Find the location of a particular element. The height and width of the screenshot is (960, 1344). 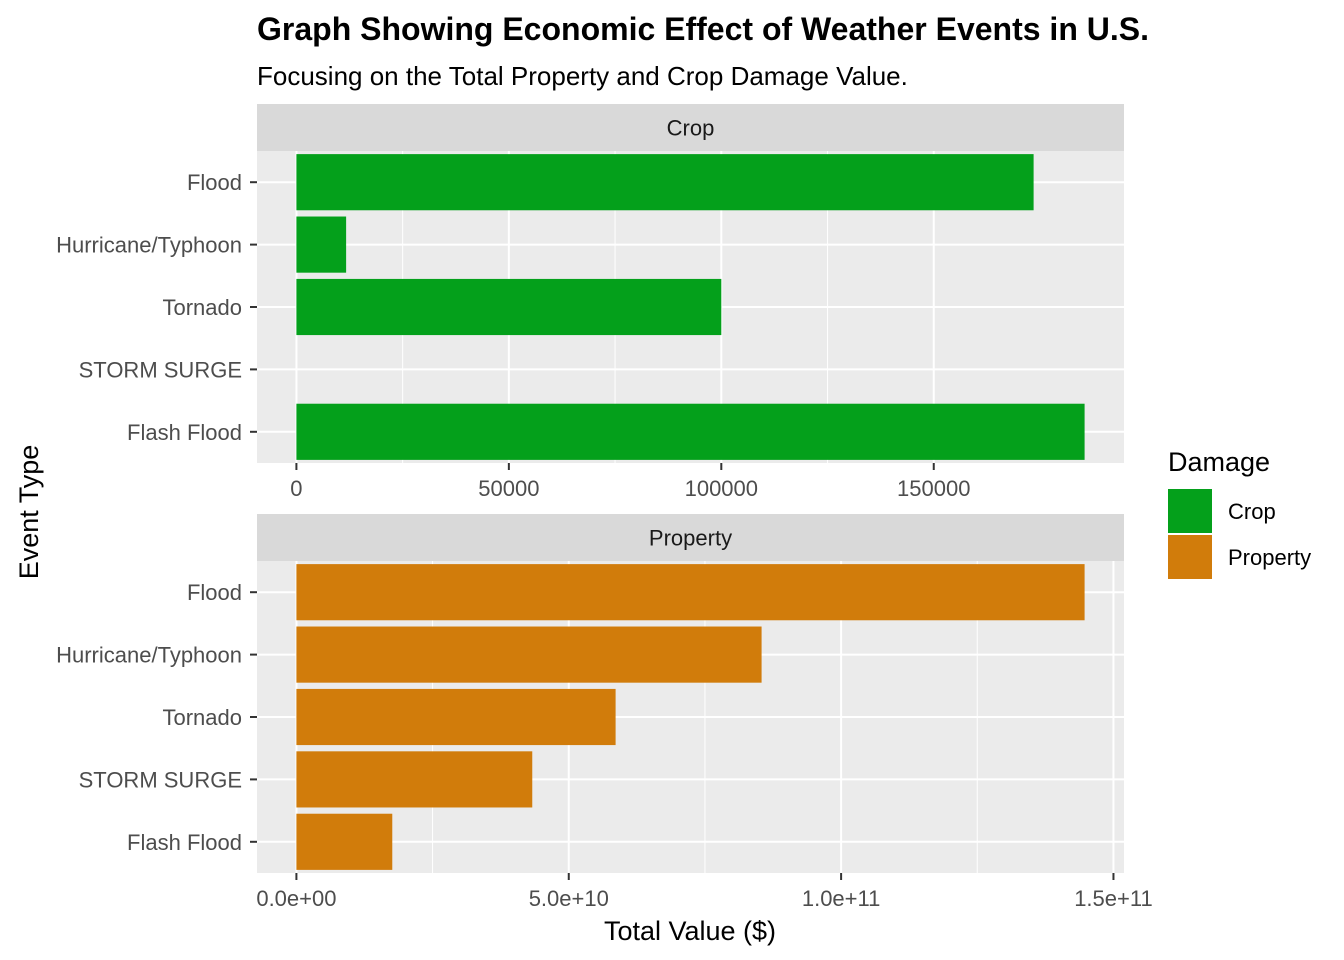

legend: Damage Crop Property is located at coordinates (1239, 513).